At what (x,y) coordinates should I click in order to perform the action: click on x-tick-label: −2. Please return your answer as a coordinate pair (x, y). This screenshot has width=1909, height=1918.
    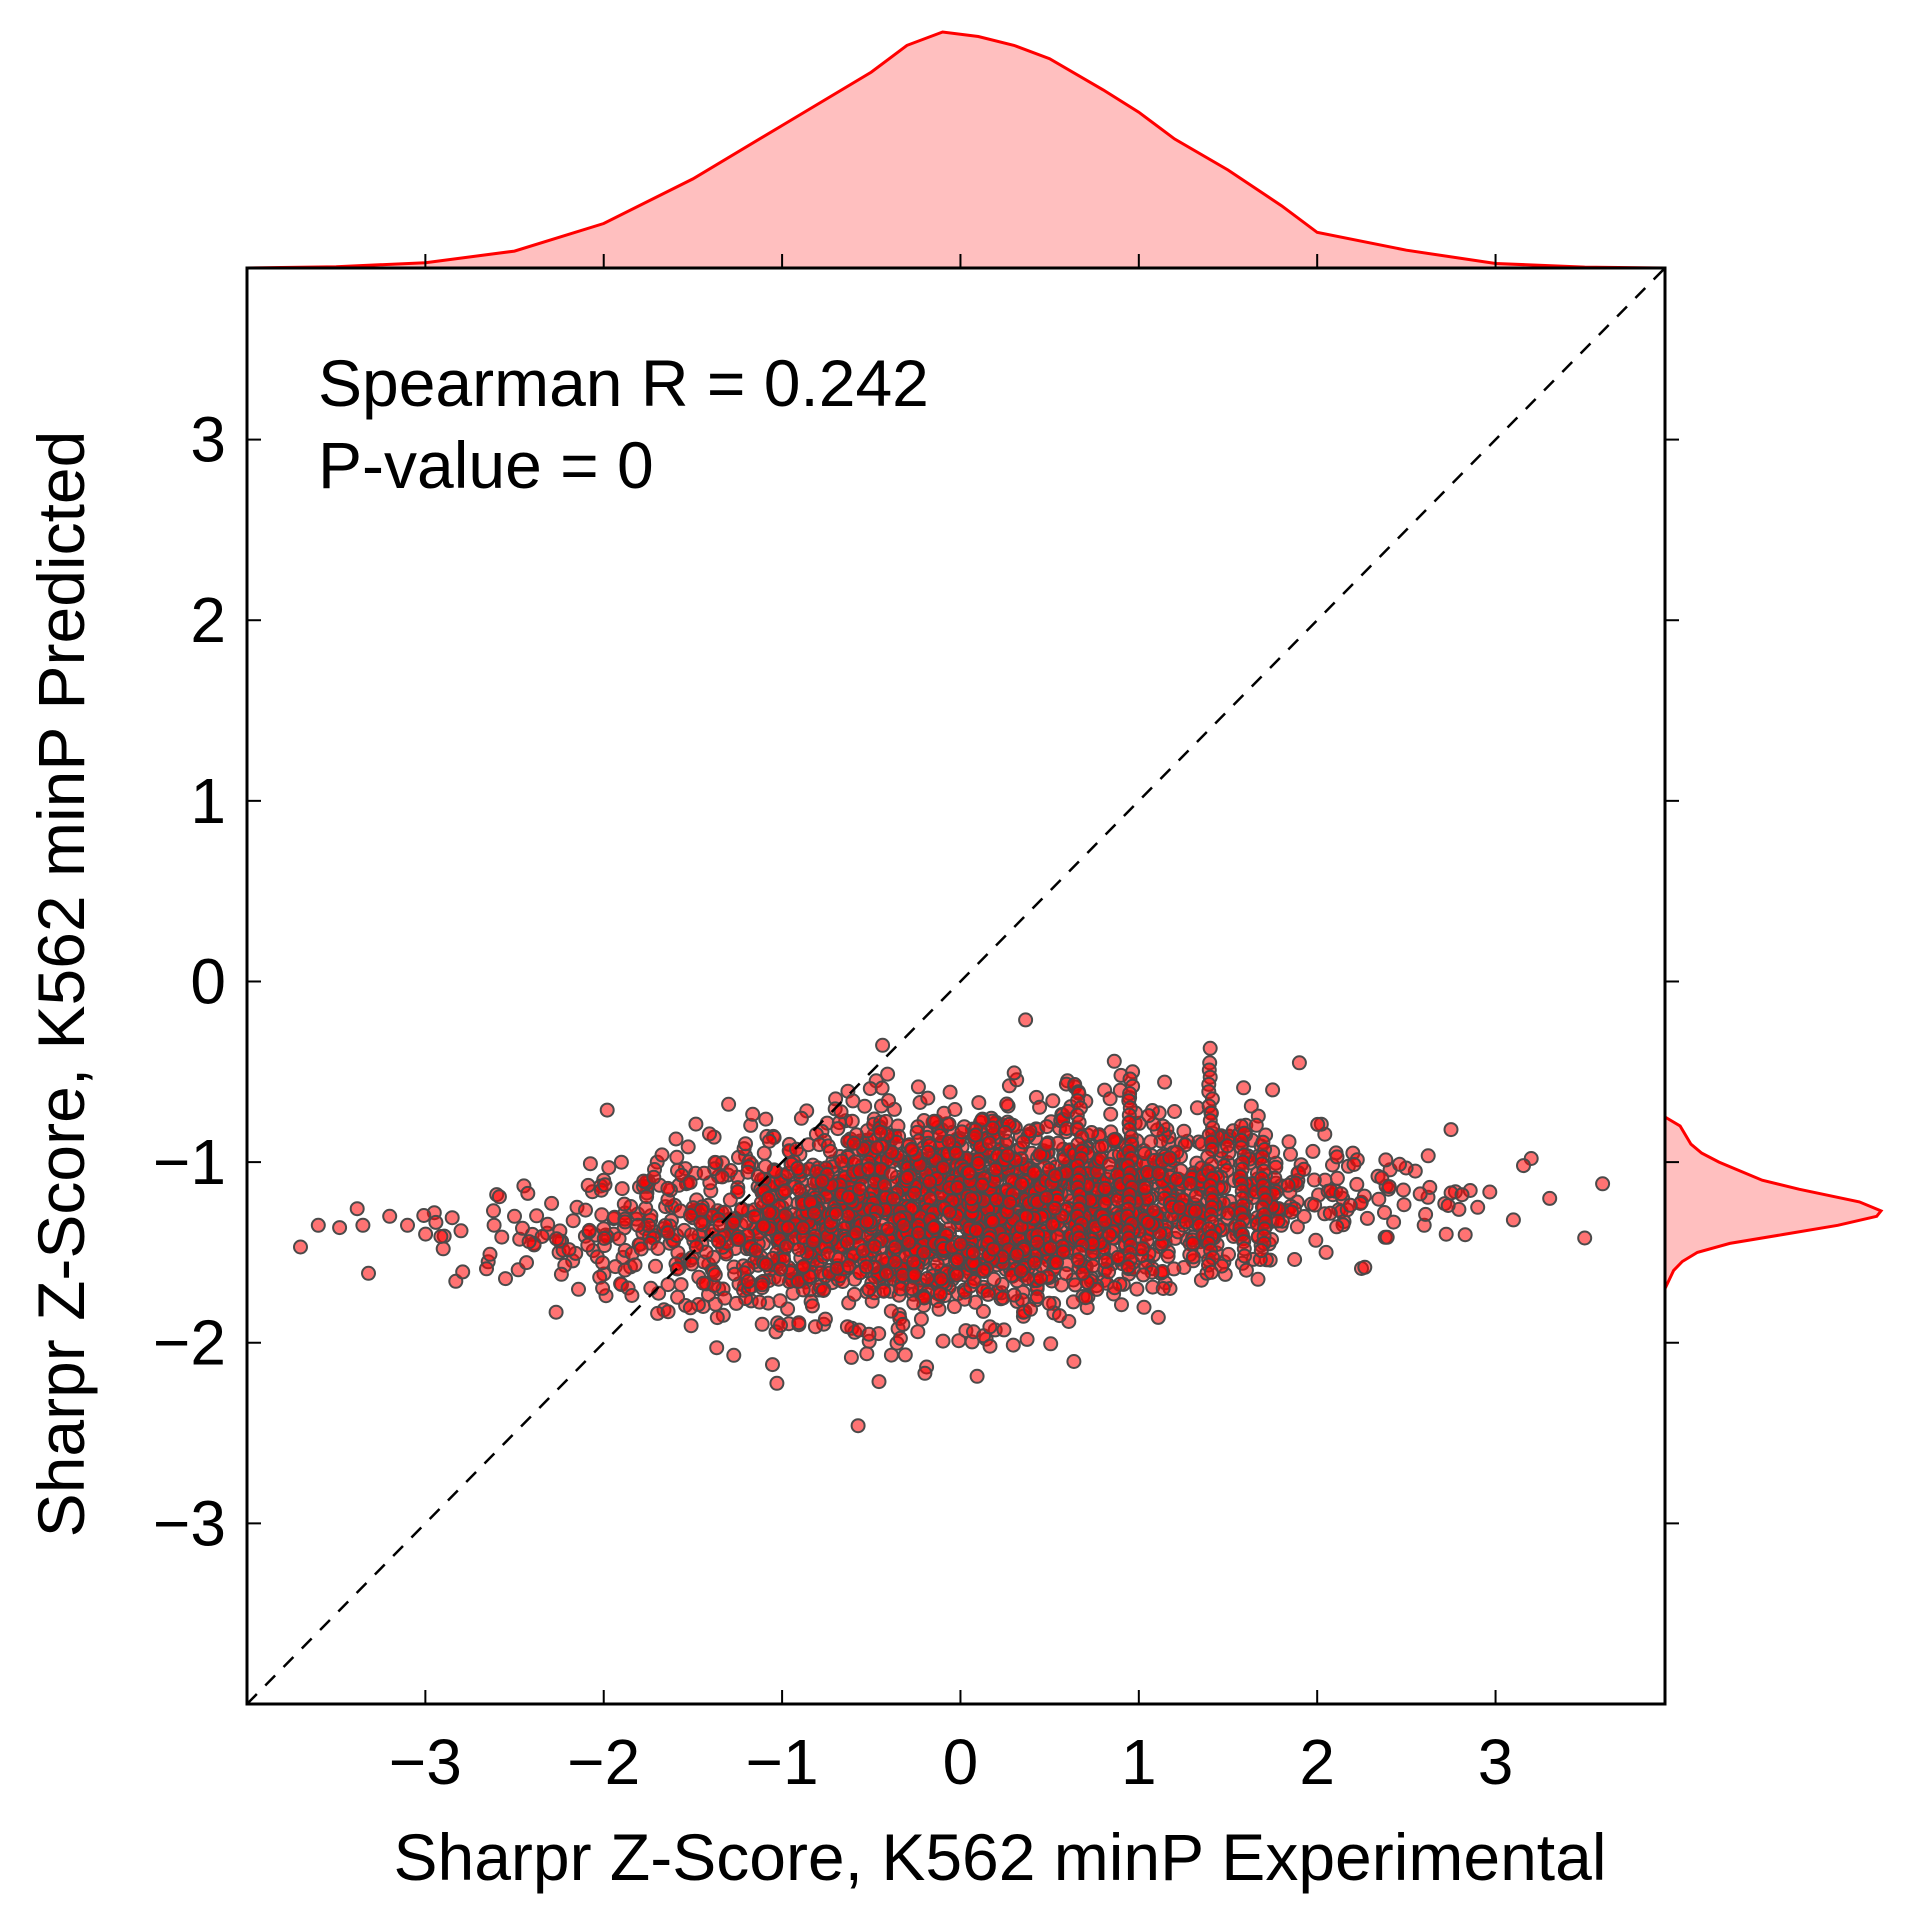
    Looking at the image, I should click on (603, 1762).